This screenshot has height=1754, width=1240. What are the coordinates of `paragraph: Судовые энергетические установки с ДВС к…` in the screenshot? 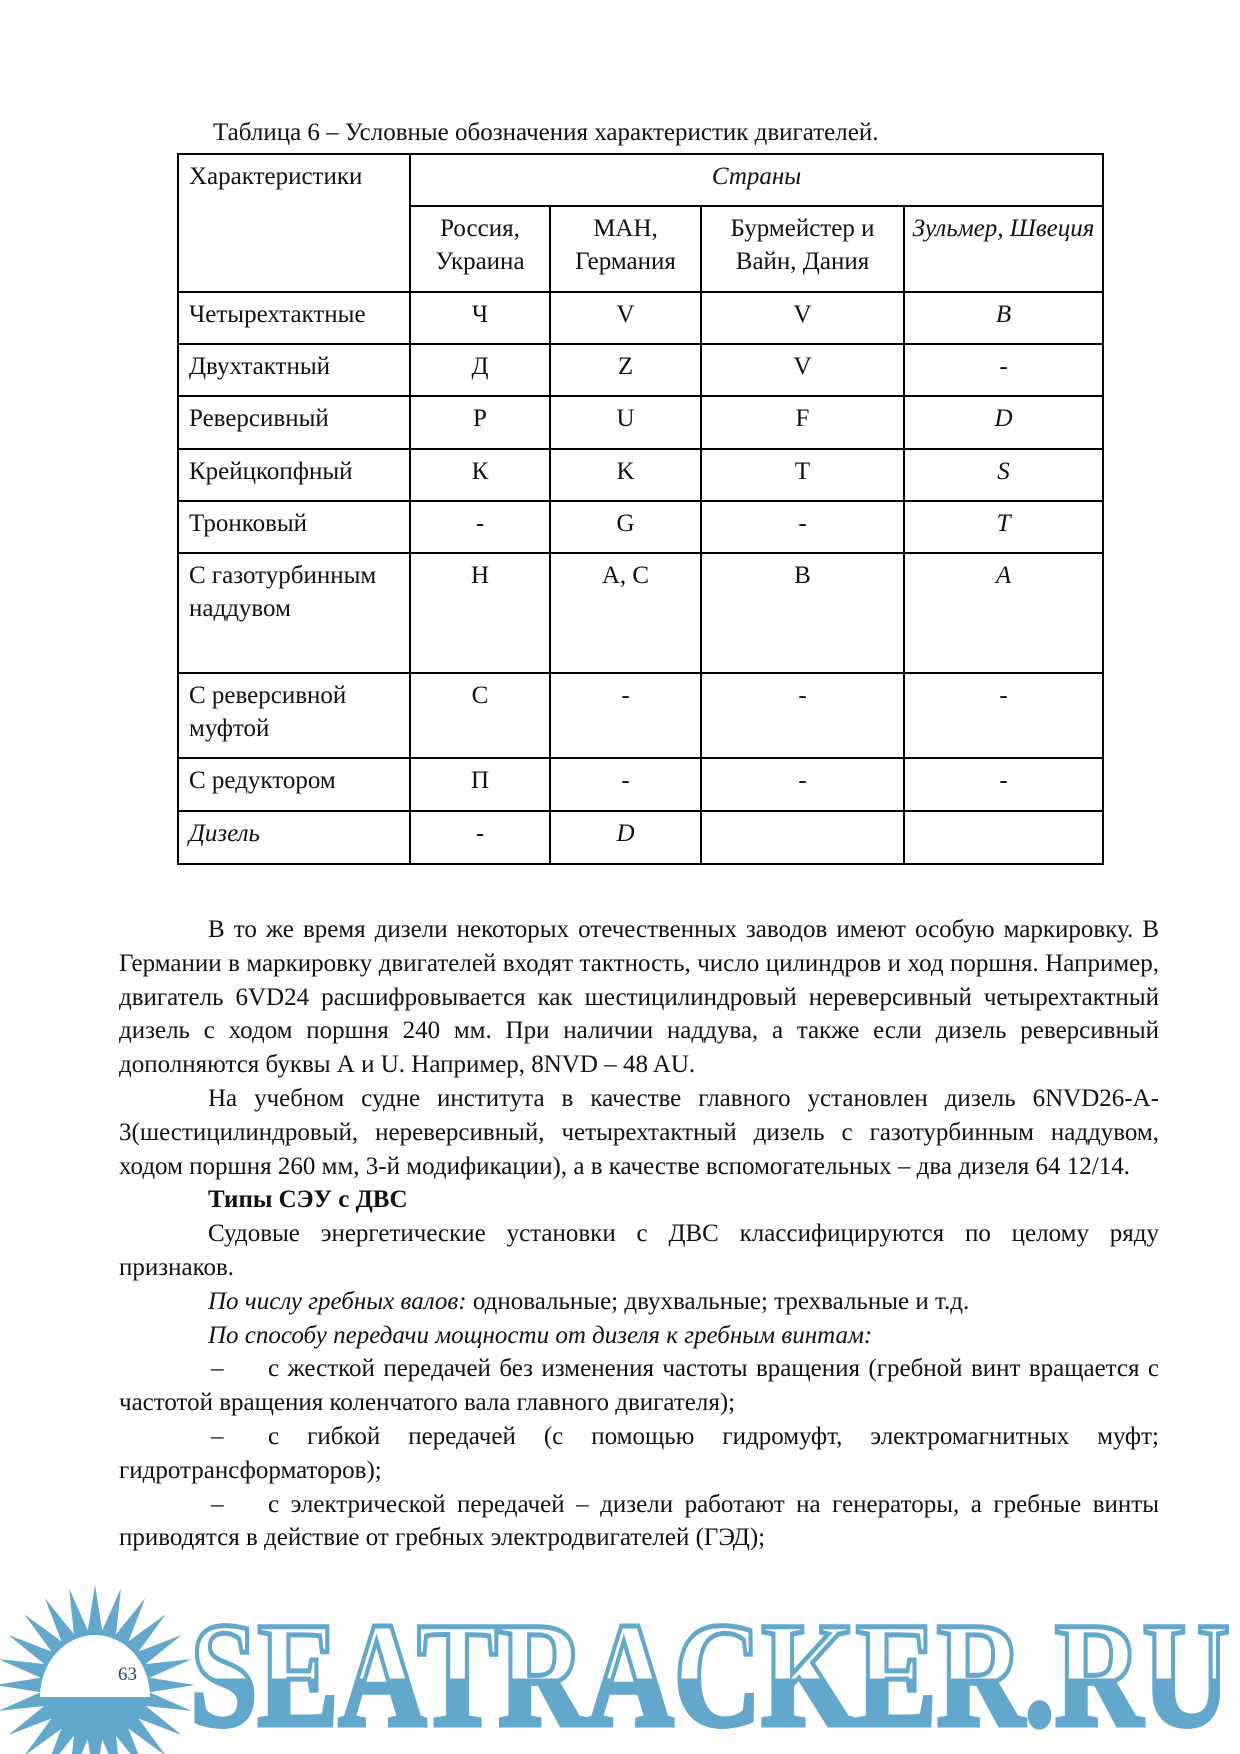 It's located at (639, 1250).